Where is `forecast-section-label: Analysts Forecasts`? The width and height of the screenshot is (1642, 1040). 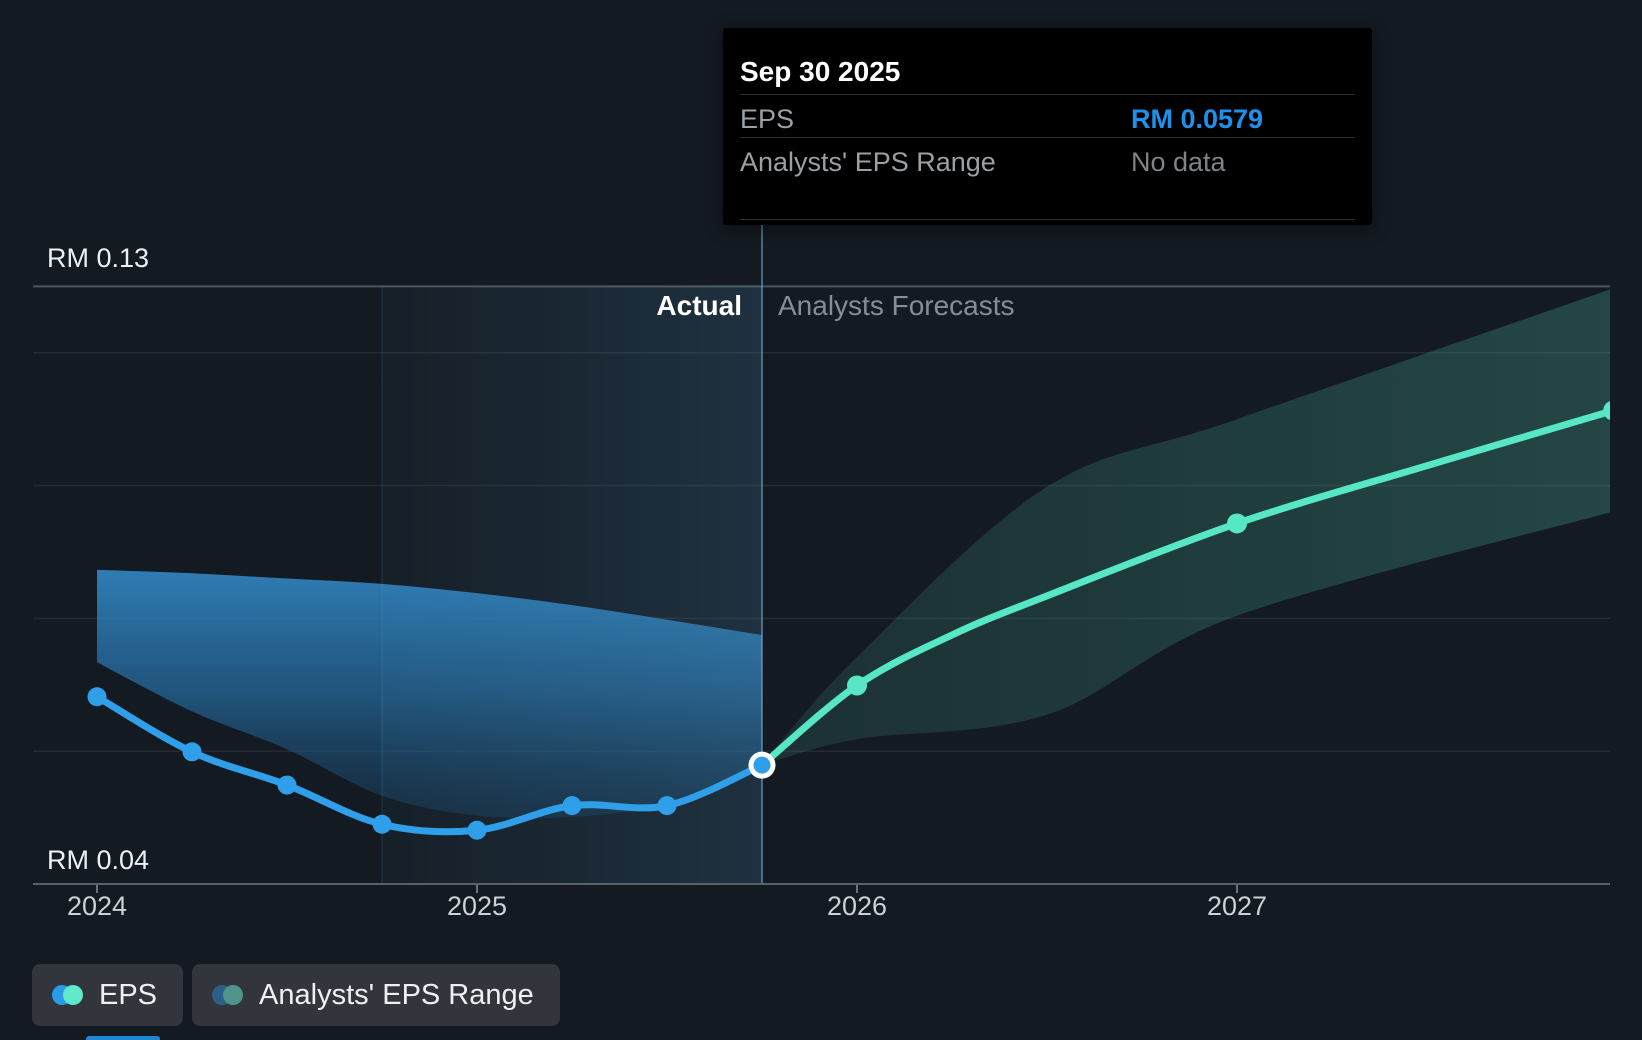 forecast-section-label: Analysts Forecasts is located at coordinates (896, 305).